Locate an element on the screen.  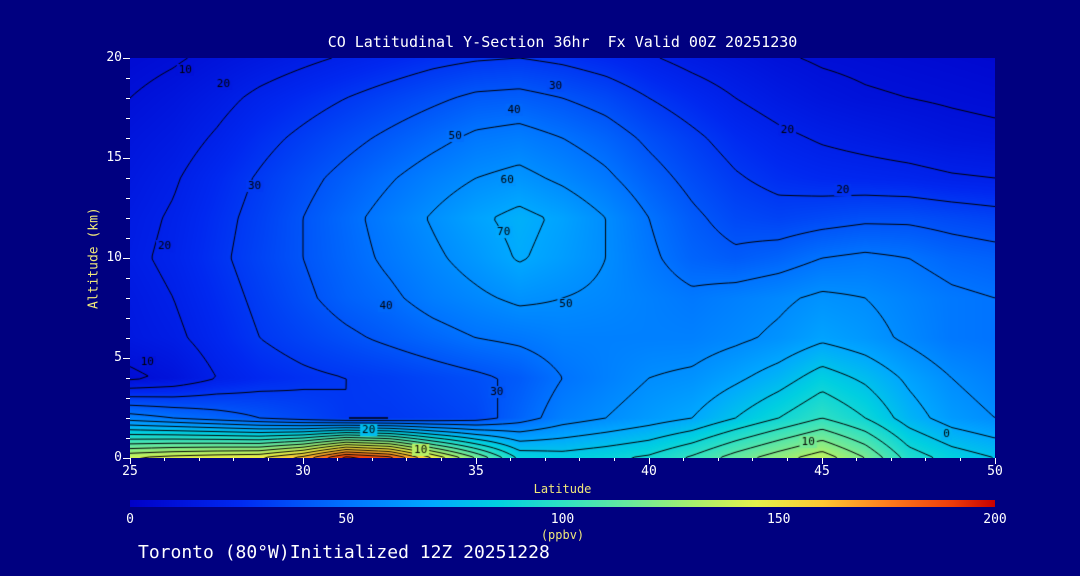
colorbar-tick-label: 200 is located at coordinates (995, 519).